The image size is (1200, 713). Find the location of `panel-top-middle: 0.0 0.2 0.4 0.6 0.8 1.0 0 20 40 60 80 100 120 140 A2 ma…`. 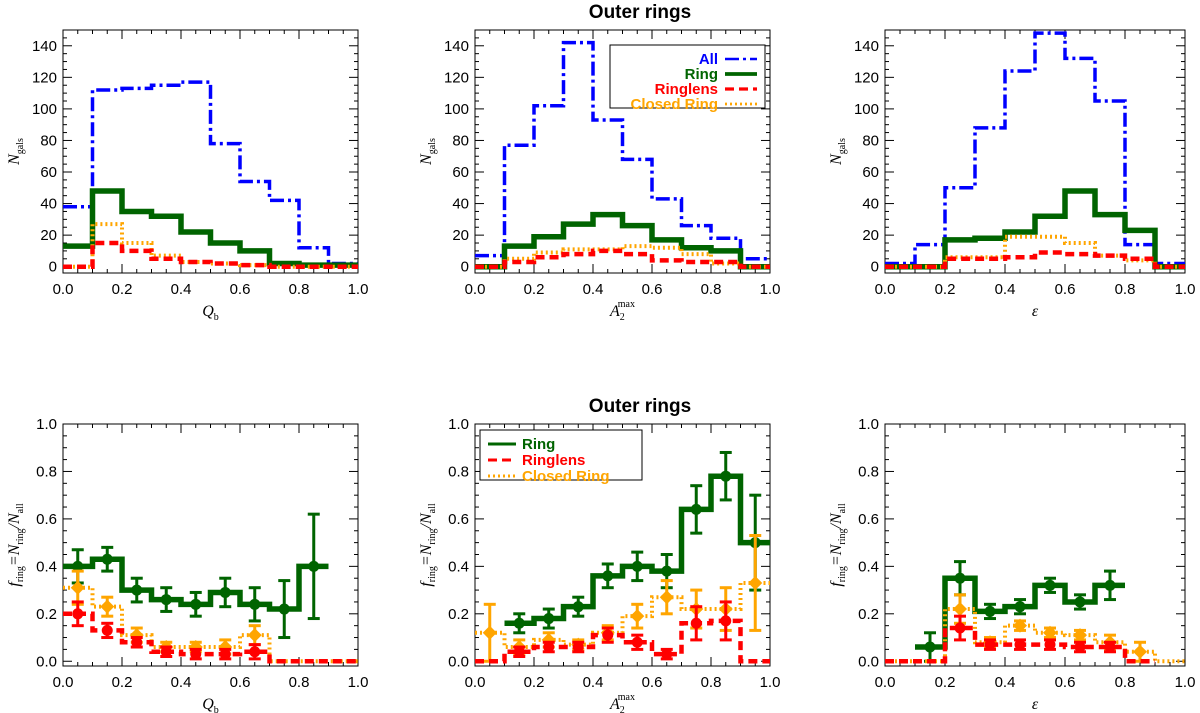

panel-top-middle: 0.0 0.2 0.4 0.6 0.8 1.0 0 20 40 60 80 100 120 140 A2 ma… is located at coordinates (599, 176).